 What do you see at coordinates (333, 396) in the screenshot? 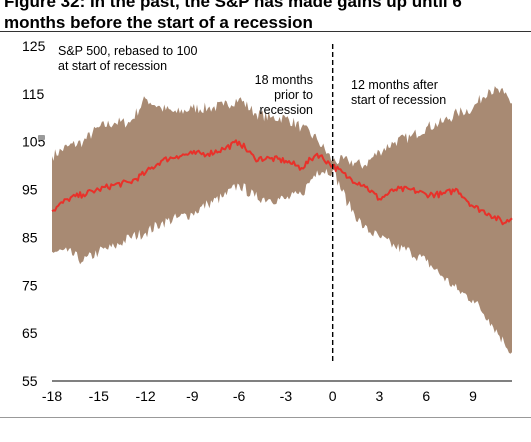
I see `x-tick-label: 0` at bounding box center [333, 396].